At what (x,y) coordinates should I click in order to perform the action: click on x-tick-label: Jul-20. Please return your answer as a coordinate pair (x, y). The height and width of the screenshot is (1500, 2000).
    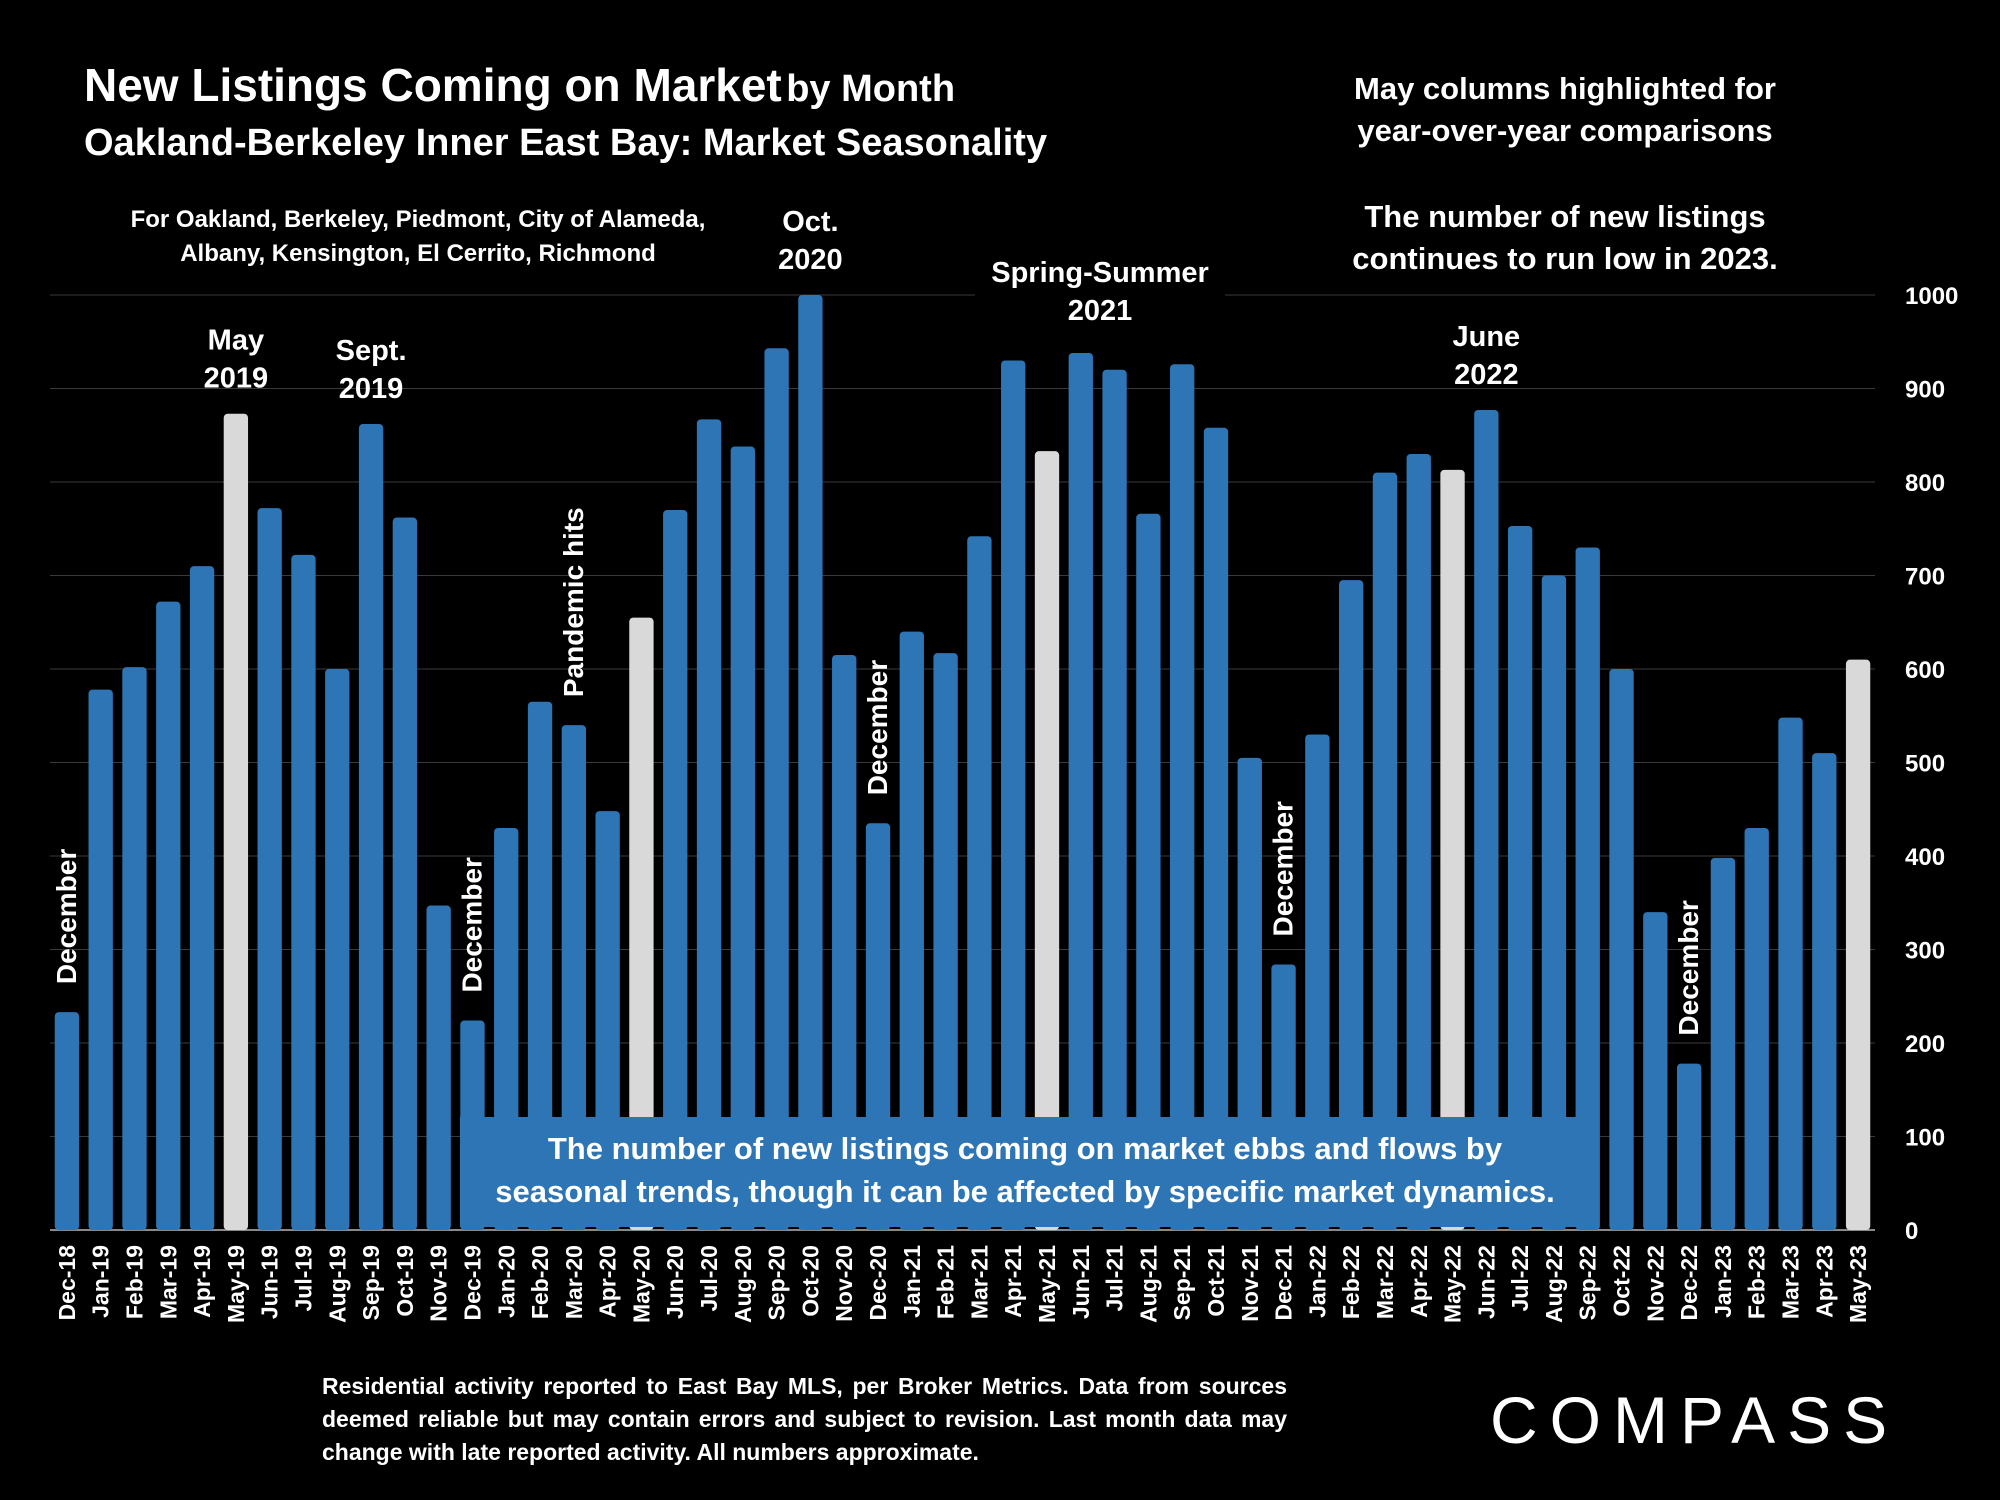
    Looking at the image, I should click on (709, 1278).